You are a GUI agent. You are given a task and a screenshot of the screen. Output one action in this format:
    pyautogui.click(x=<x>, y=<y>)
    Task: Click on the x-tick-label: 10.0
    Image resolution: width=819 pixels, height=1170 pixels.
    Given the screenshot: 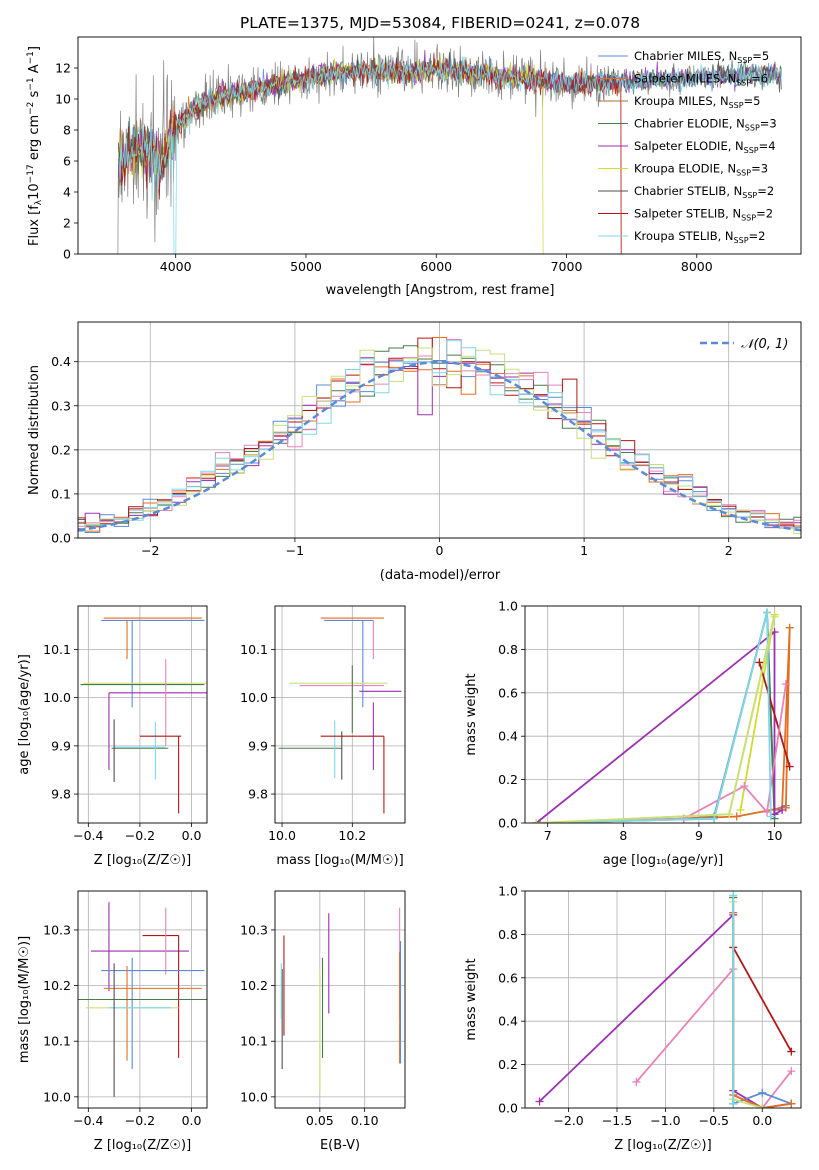 What is the action you would take?
    pyautogui.click(x=282, y=835)
    